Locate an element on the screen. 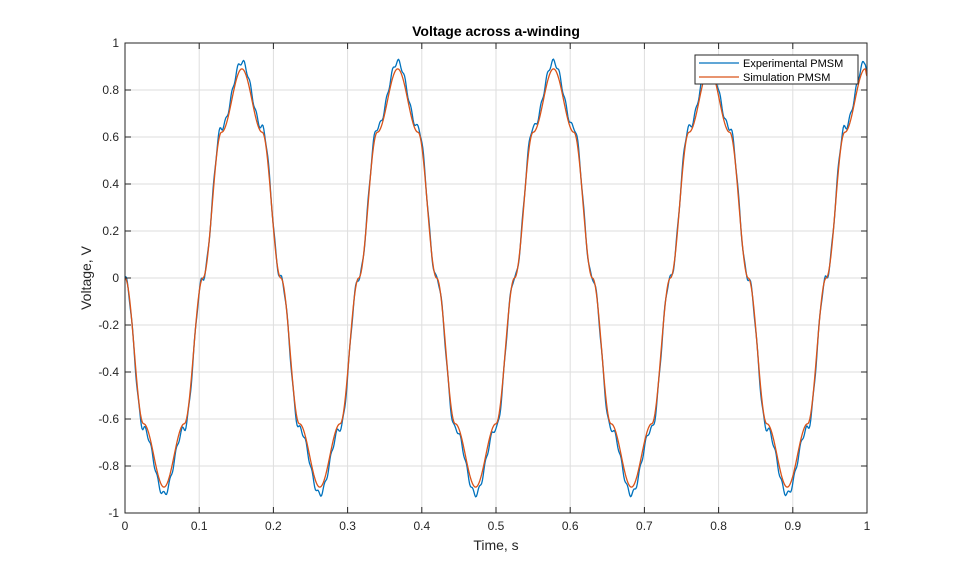  y-tick-label: 0.4 is located at coordinates (110, 184).